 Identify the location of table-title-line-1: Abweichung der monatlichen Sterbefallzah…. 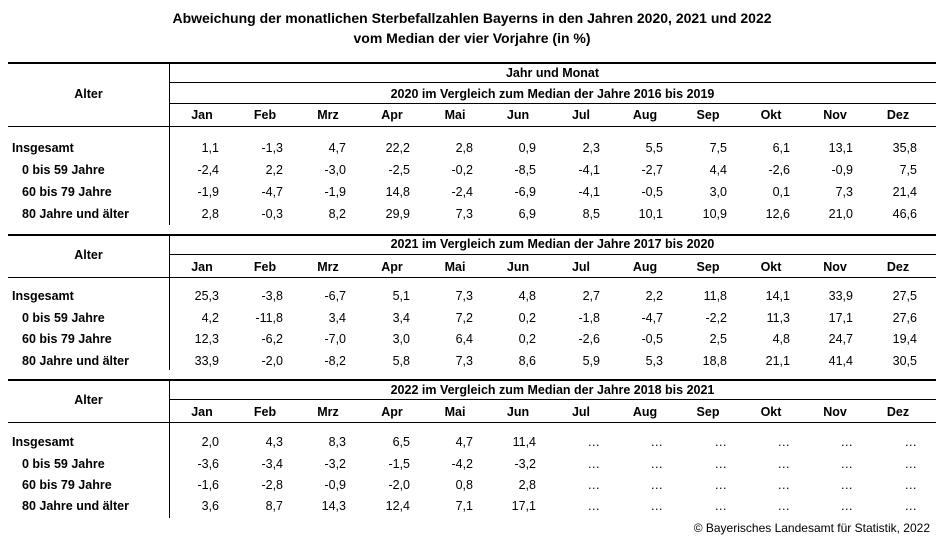
(472, 18).